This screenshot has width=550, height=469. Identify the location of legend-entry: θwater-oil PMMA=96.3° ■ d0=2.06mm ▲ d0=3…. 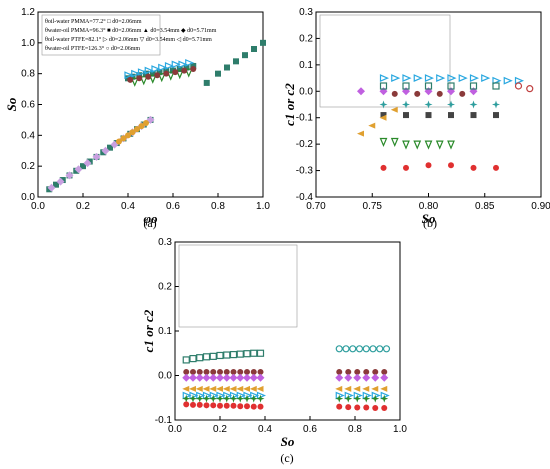
(131, 30).